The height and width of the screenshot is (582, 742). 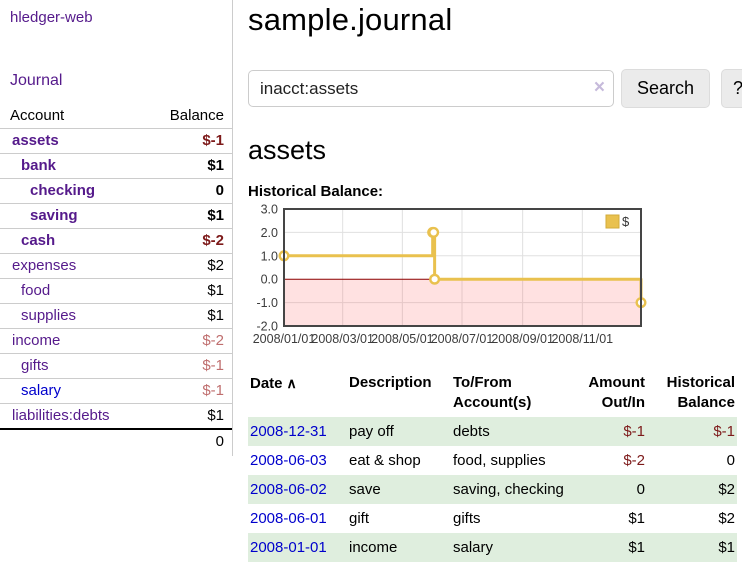 I want to click on account-row: food $1, so click(x=116, y=291).